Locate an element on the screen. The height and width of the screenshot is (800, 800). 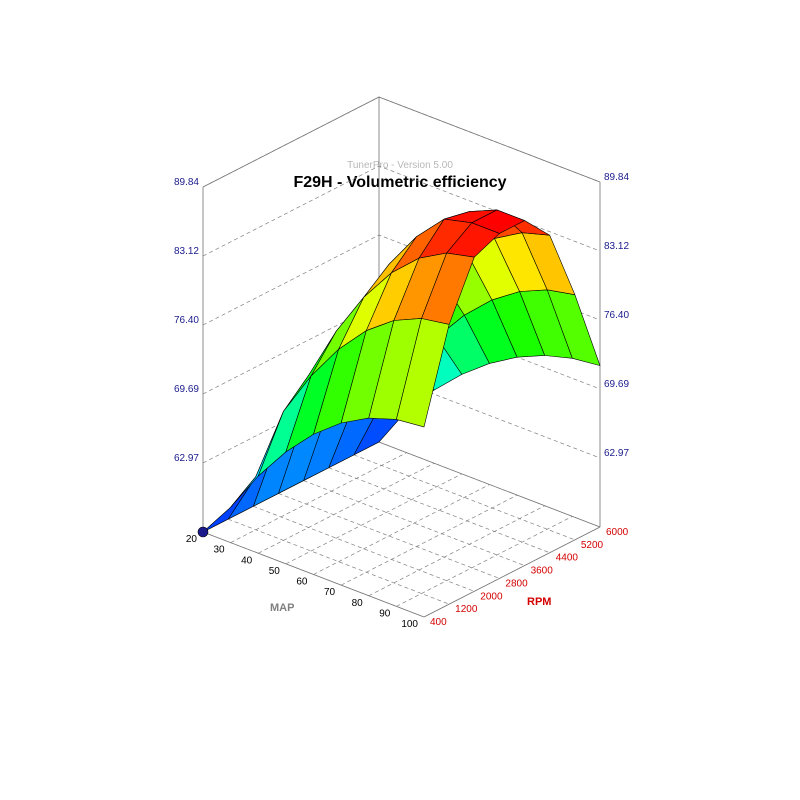
origin-marker is located at coordinates (203, 532).